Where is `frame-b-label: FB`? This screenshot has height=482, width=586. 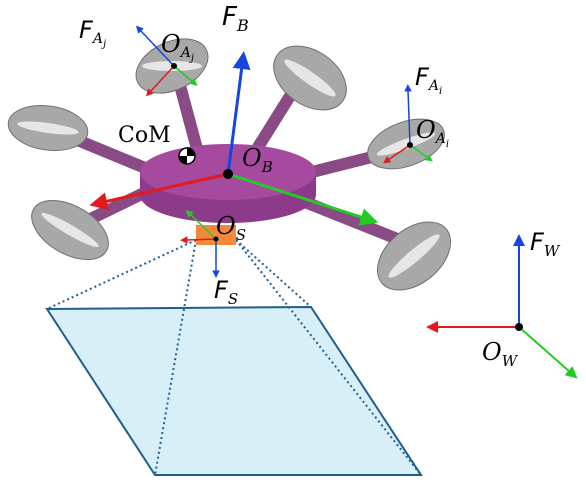
frame-b-label: FB is located at coordinates (235, 18).